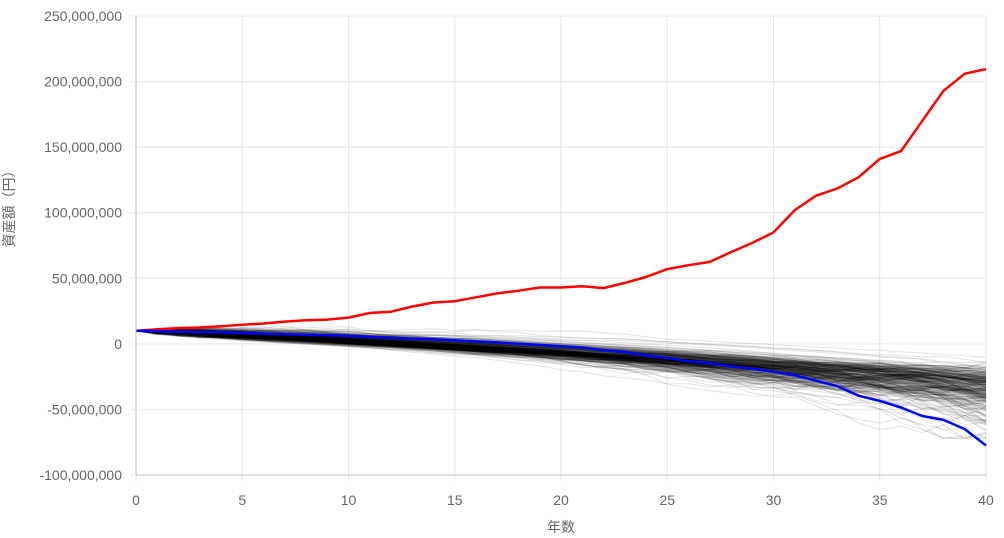 The height and width of the screenshot is (538, 1004). What do you see at coordinates (9, 206) in the screenshot?
I see `y-axis-title: 資産額（円）` at bounding box center [9, 206].